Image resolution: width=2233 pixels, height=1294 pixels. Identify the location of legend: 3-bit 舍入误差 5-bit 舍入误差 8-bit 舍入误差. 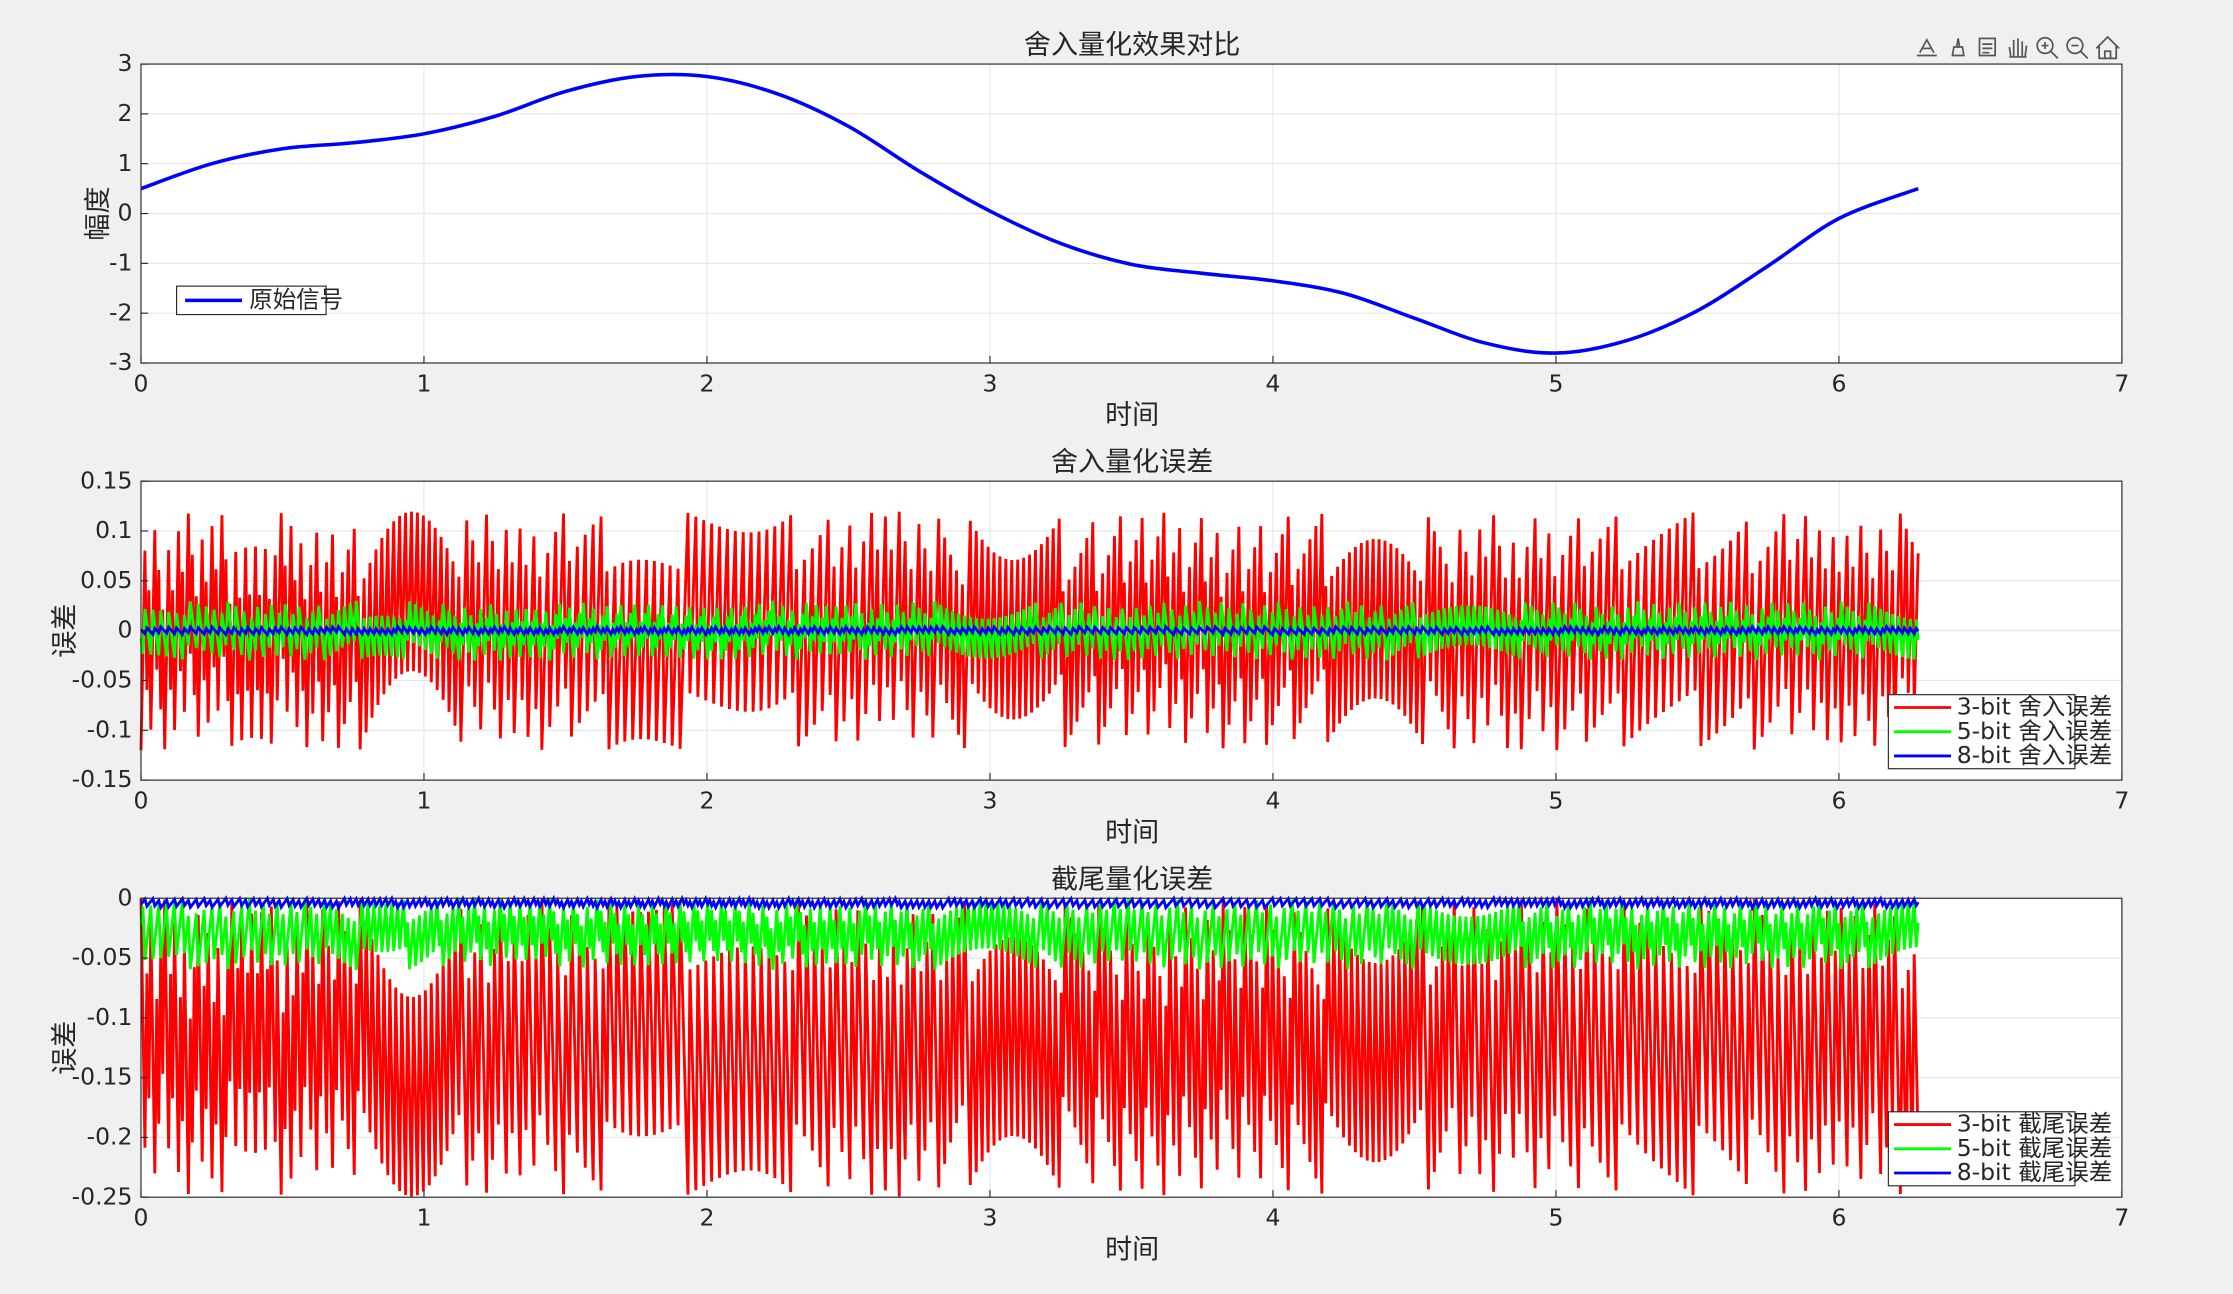
(1999, 731).